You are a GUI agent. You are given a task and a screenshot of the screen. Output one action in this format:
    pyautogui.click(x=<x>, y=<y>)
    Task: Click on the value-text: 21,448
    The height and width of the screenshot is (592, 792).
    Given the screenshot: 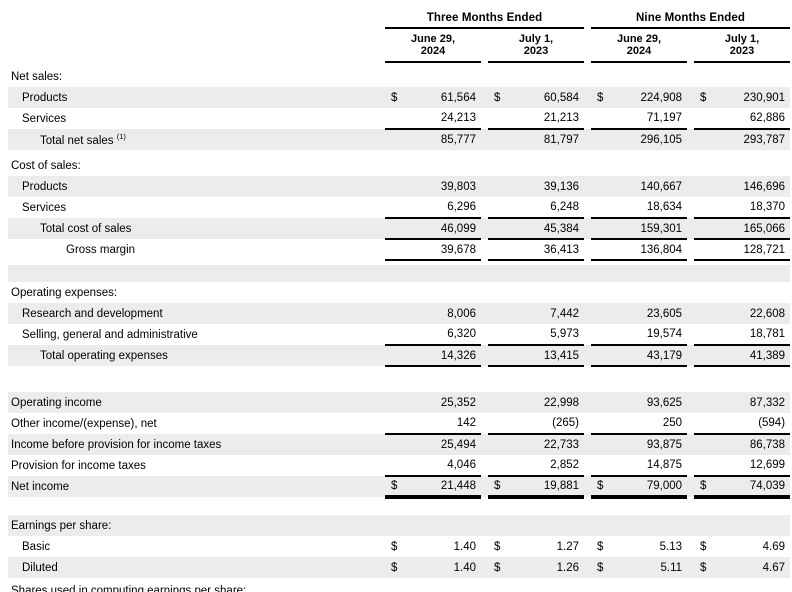 What is the action you would take?
    pyautogui.click(x=458, y=486)
    